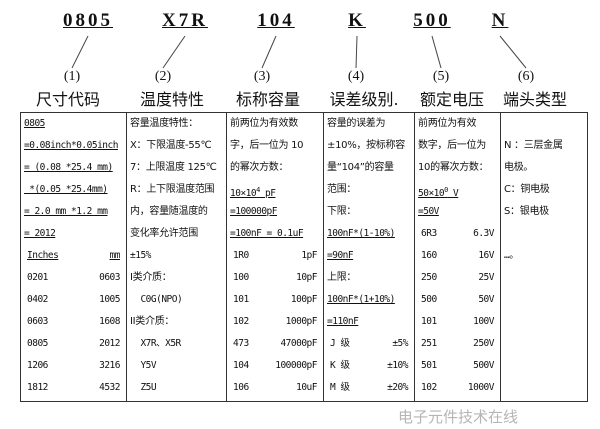  What do you see at coordinates (275, 146) in the screenshot?
I see `table-row: 字，后一位为 10` at bounding box center [275, 146].